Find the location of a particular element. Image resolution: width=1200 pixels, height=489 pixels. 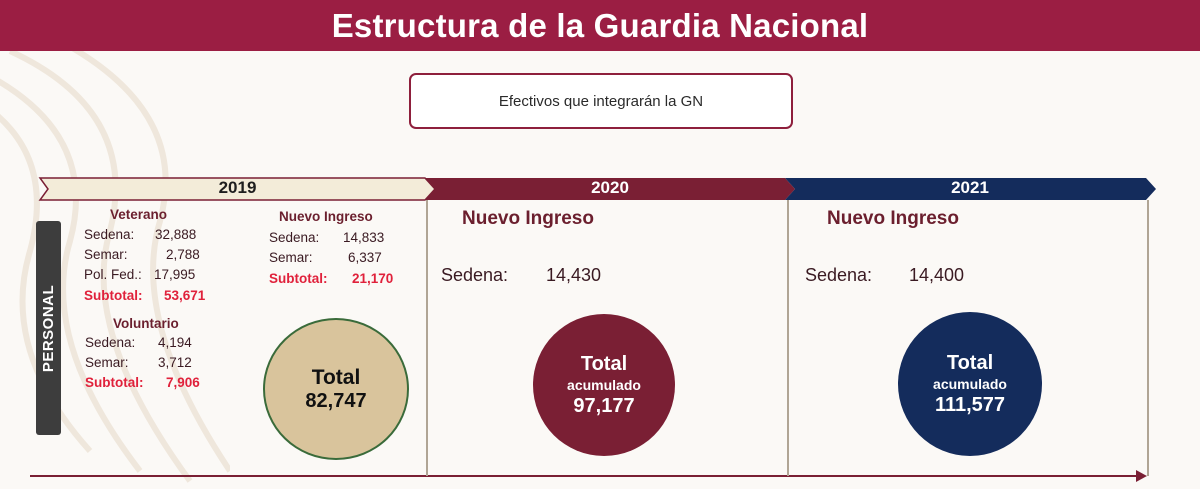

sedena-2020-value: 14,430 is located at coordinates (574, 275).